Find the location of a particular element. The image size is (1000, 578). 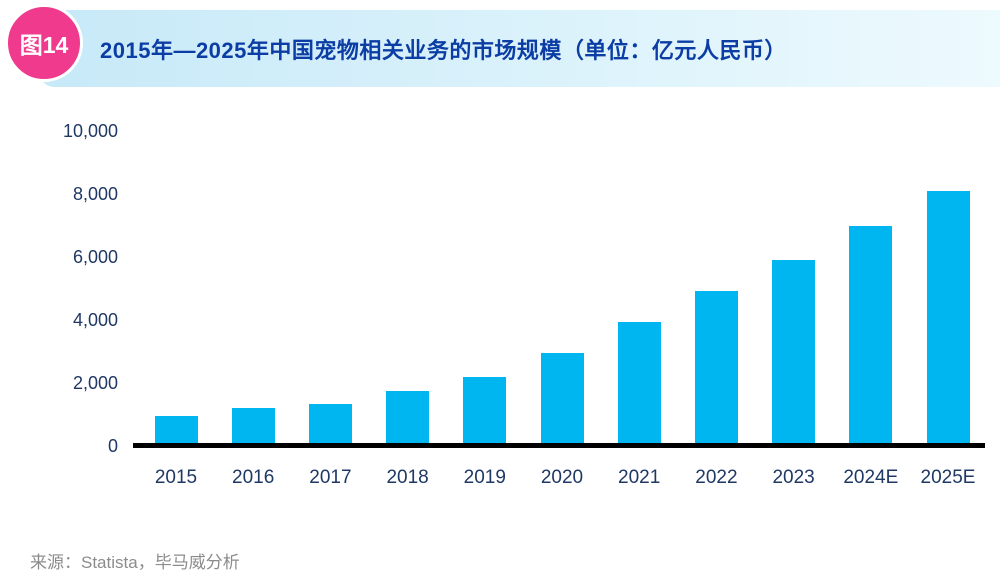

bar-2022 is located at coordinates (716, 368).